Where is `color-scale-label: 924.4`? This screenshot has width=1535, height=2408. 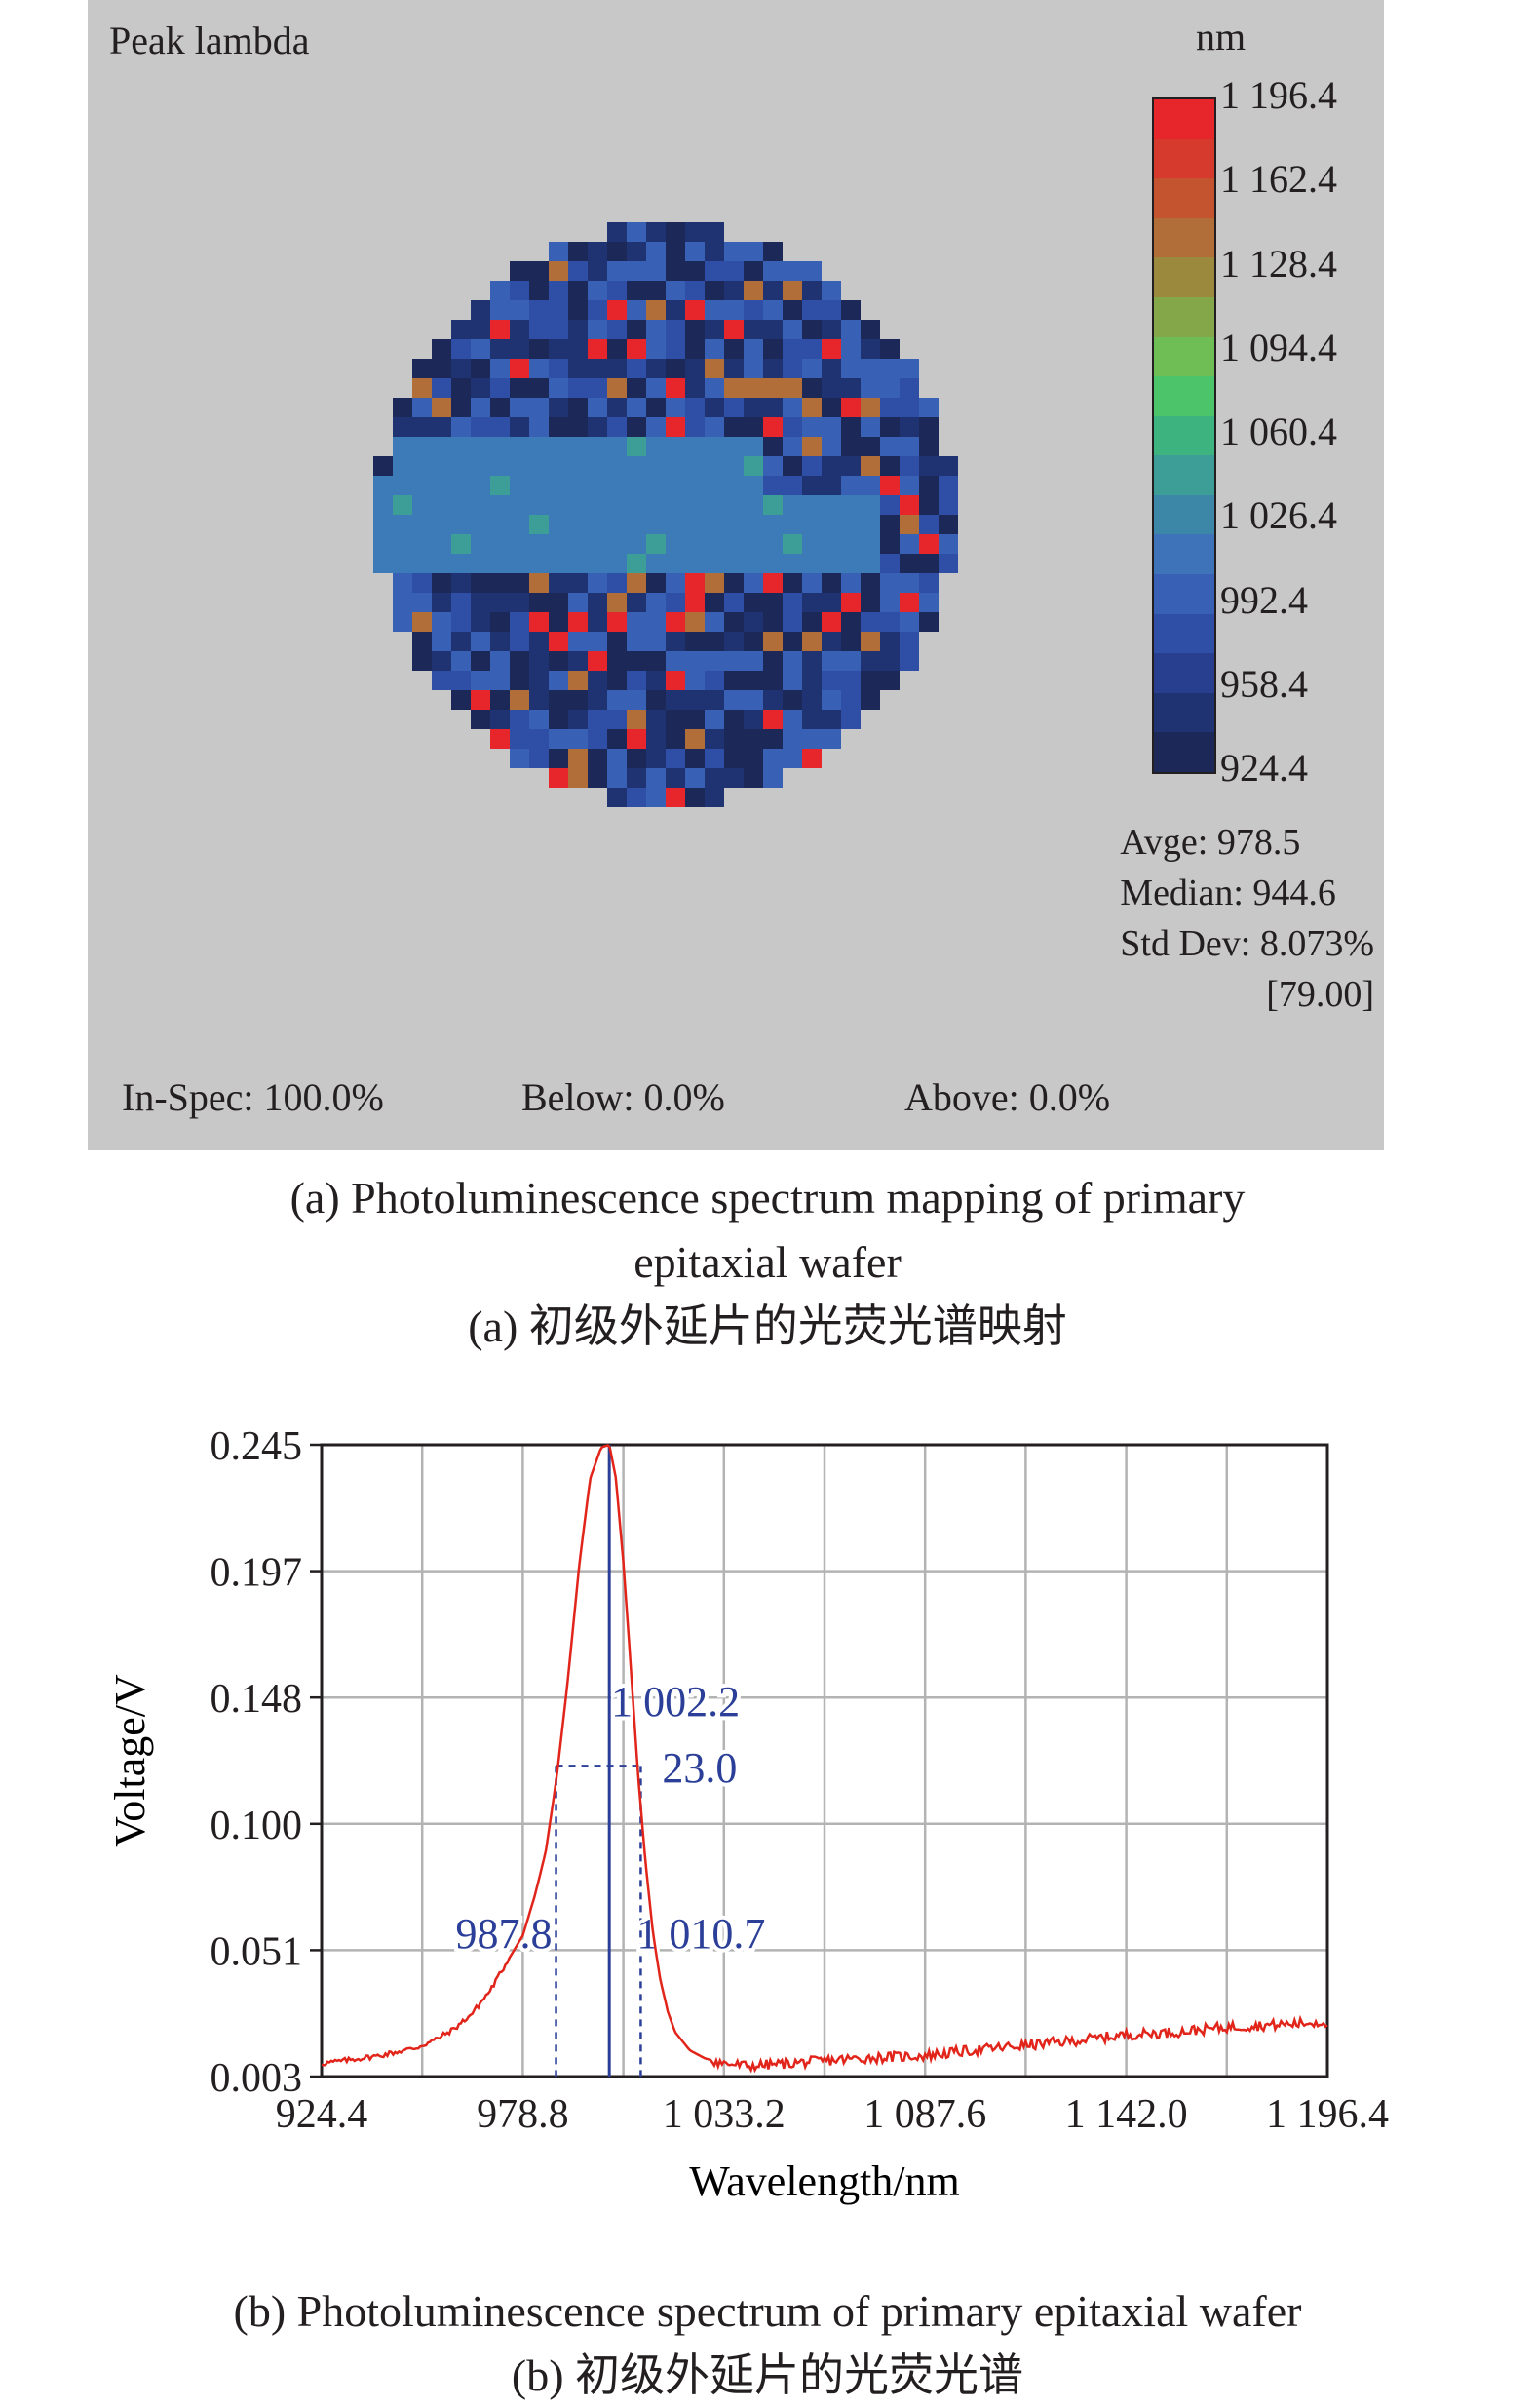 color-scale-label: 924.4 is located at coordinates (1264, 768).